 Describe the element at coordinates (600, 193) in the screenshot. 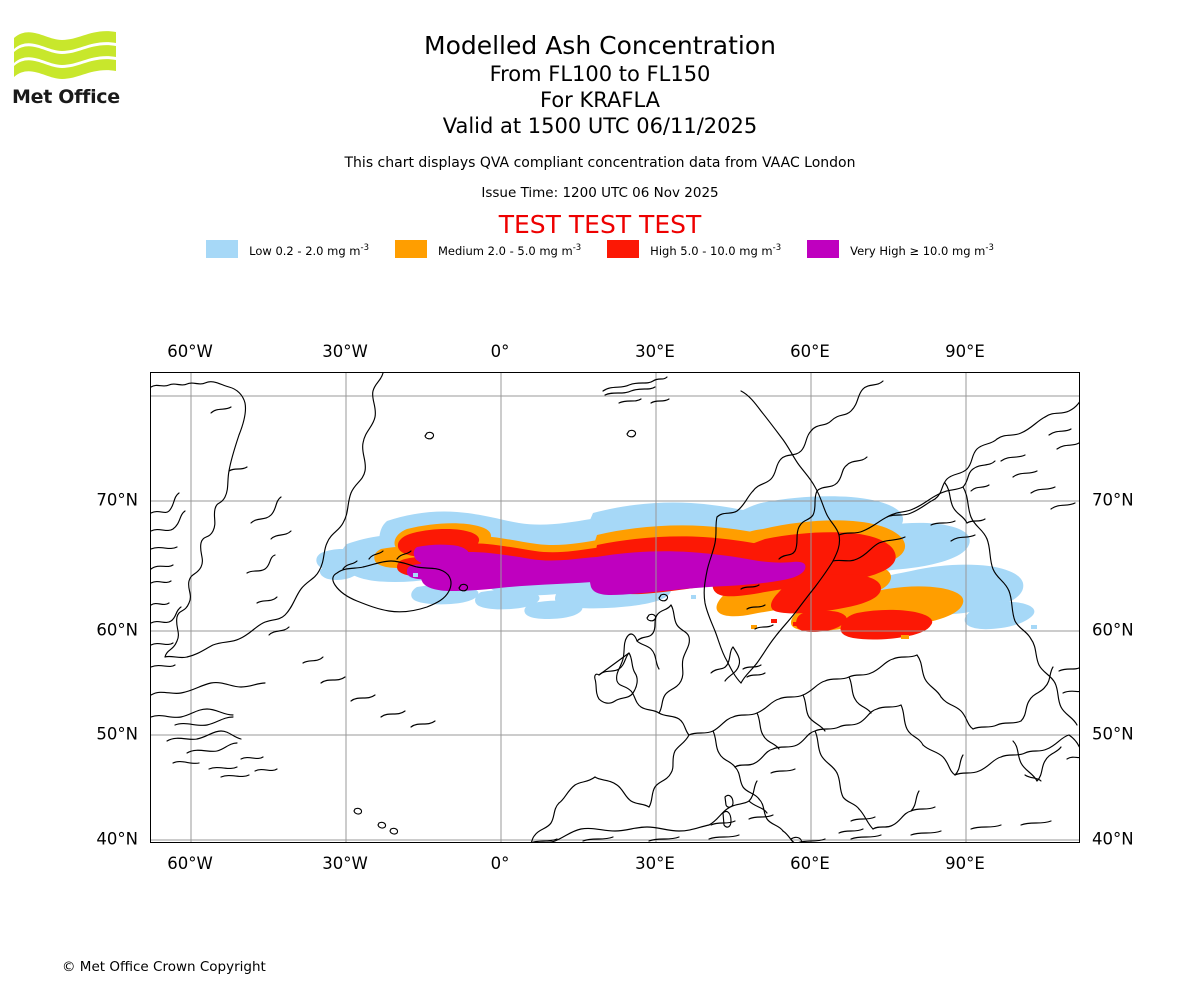

I see `issue-time: Issue Time: 1200 UTC 06 Nov 2025` at that location.